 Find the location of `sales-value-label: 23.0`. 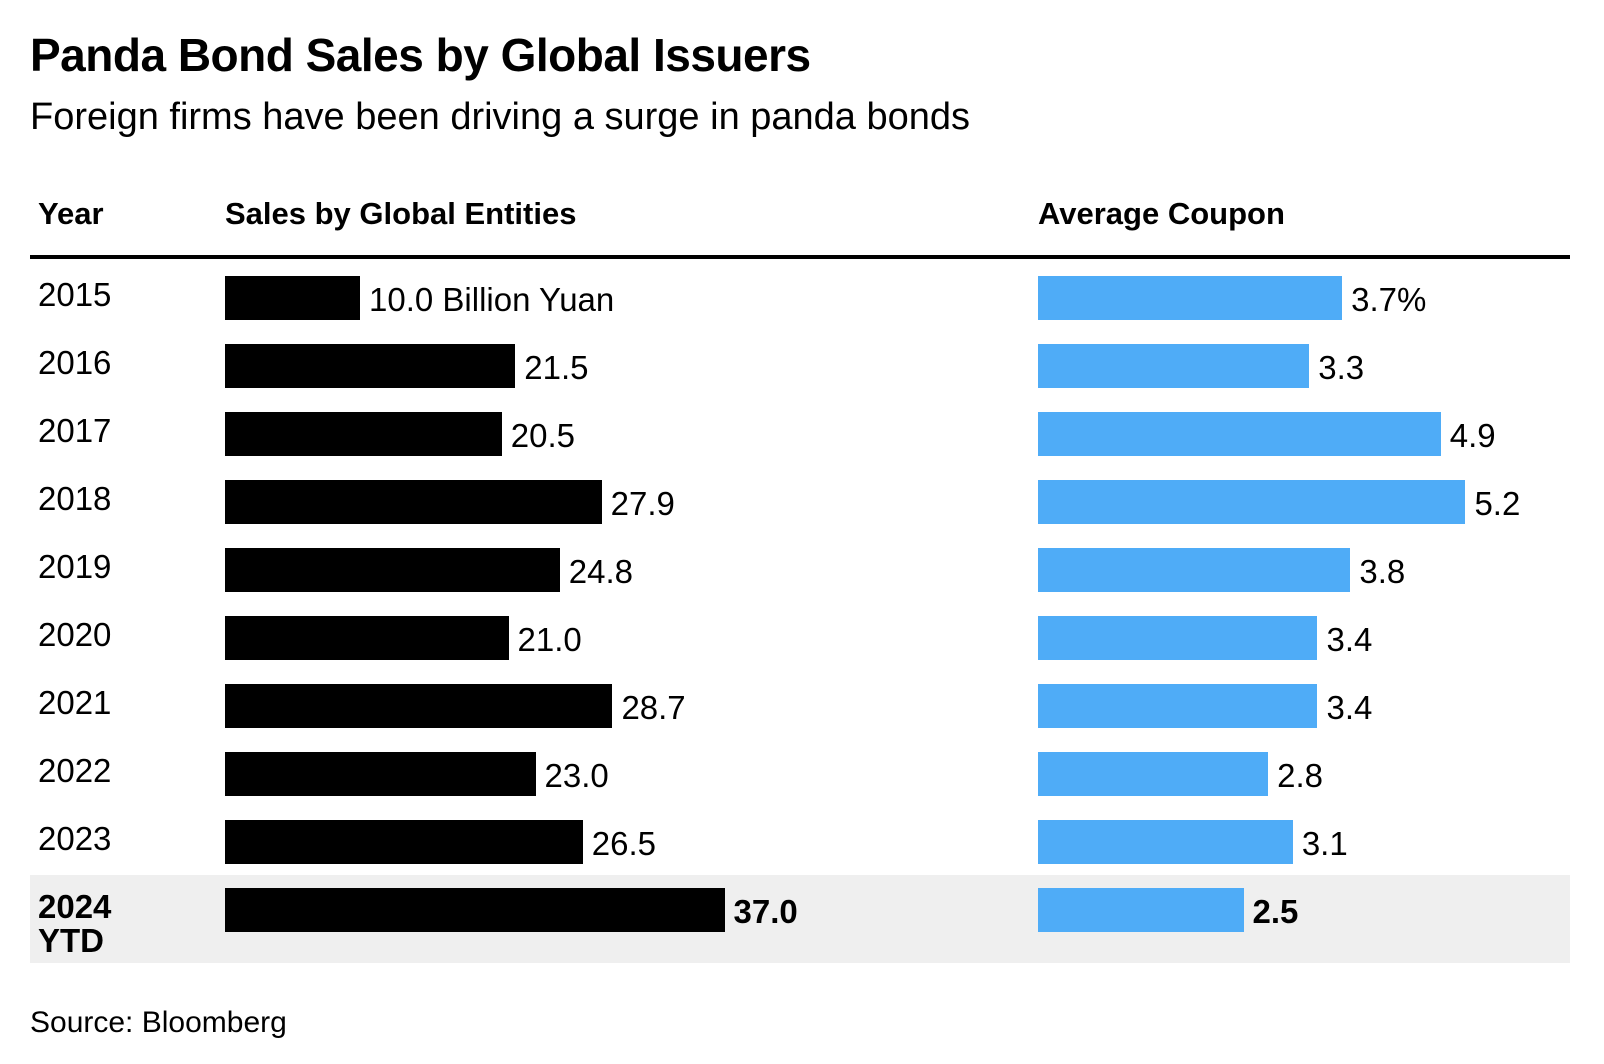

sales-value-label: 23.0 is located at coordinates (576, 775).